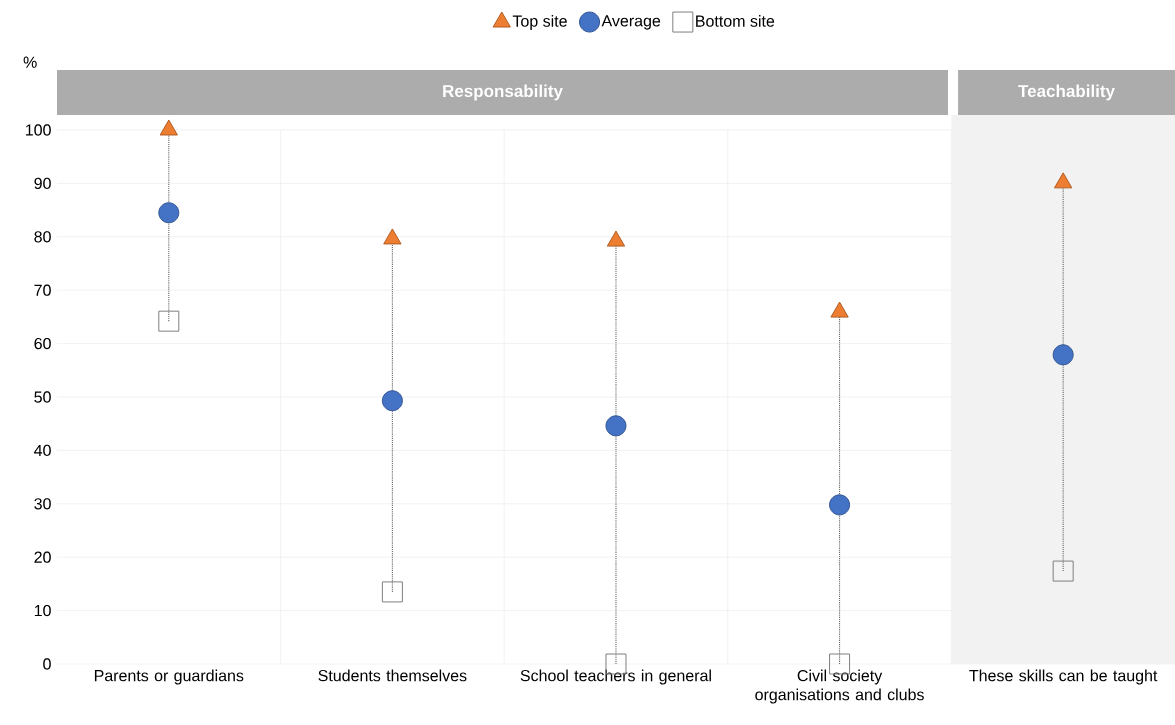  I want to click on y-tick-label: 100, so click(38, 130).